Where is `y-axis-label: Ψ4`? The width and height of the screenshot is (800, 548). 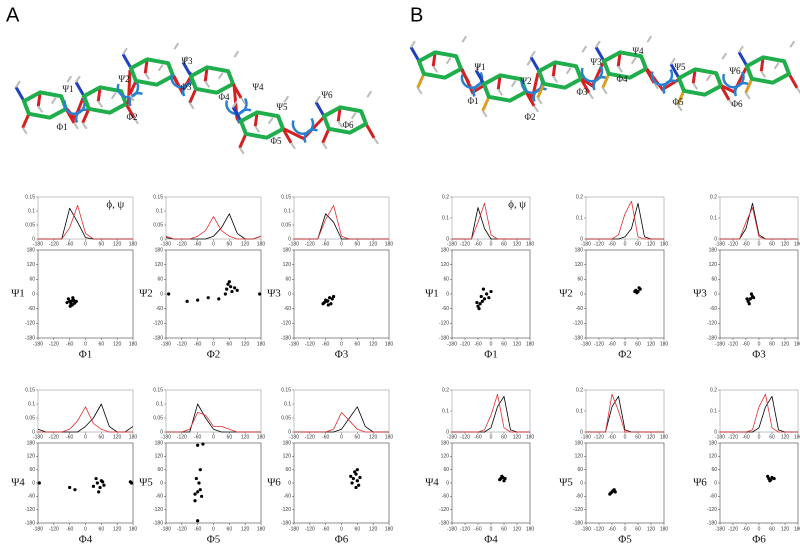 y-axis-label: Ψ4 is located at coordinates (18, 483).